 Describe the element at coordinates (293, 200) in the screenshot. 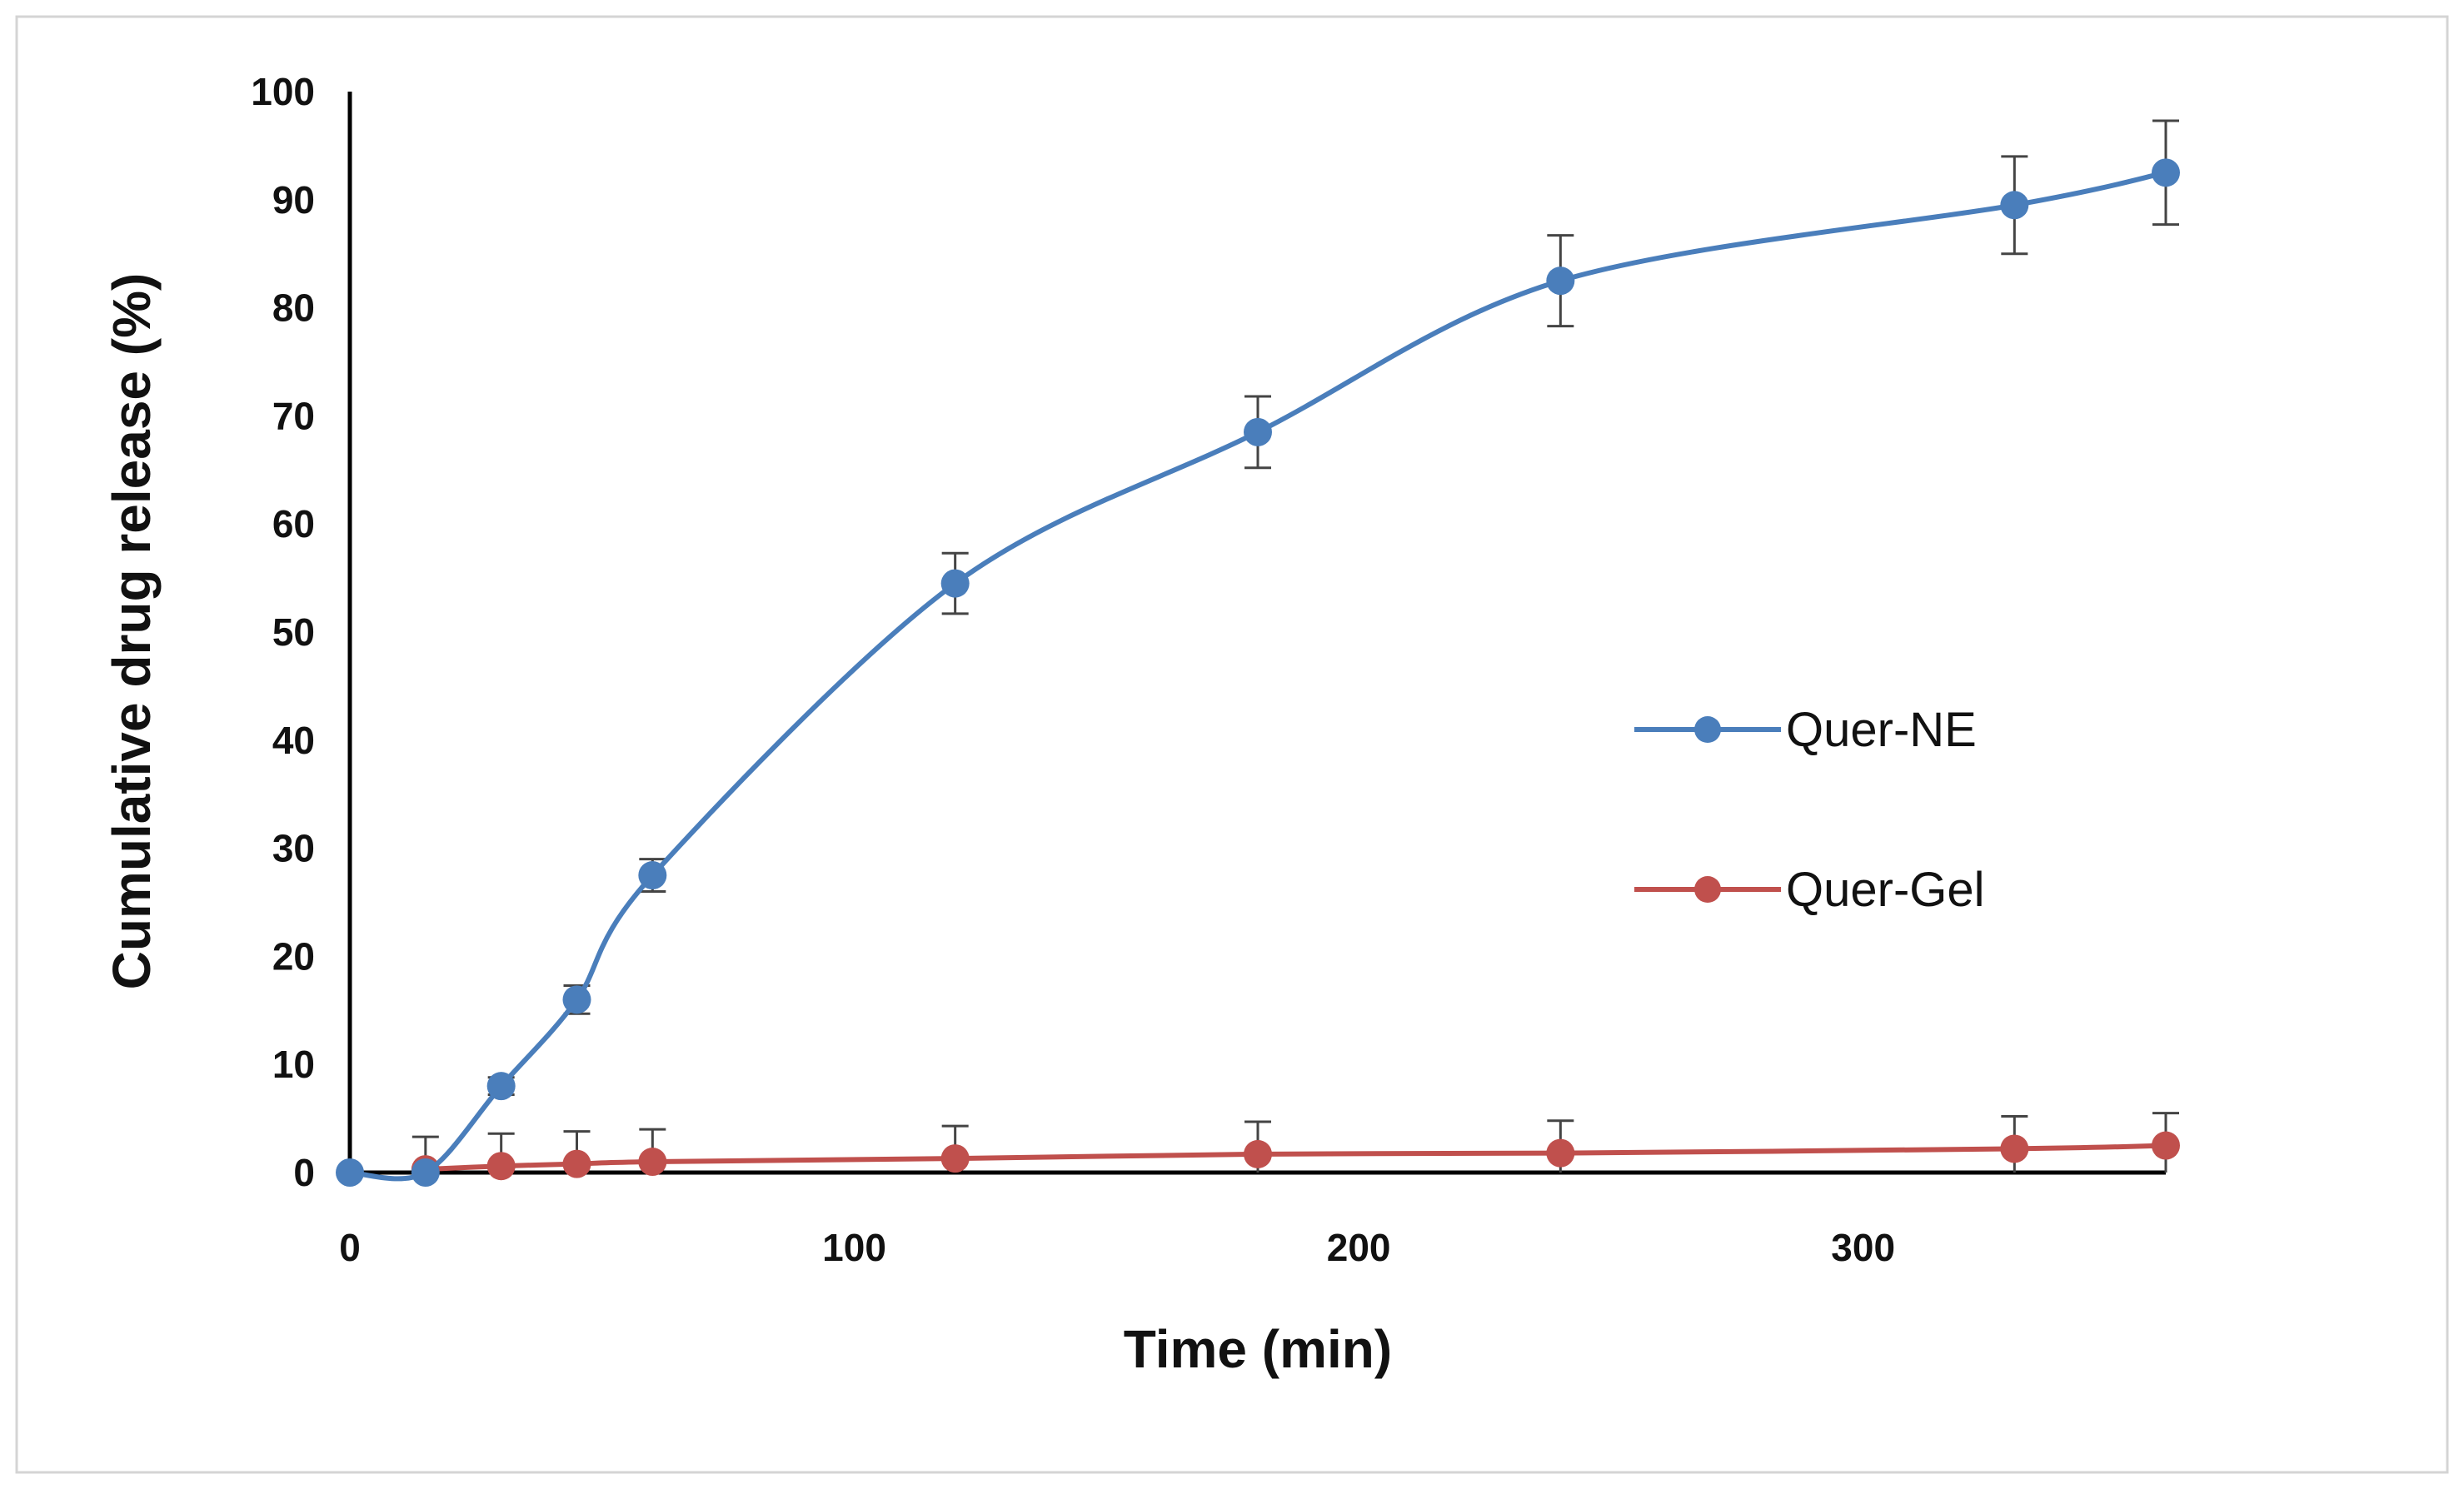

I see `y-tick-label: 90` at that location.